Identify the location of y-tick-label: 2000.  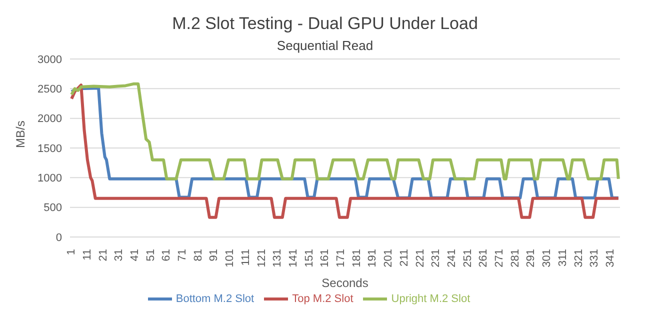
(50, 119).